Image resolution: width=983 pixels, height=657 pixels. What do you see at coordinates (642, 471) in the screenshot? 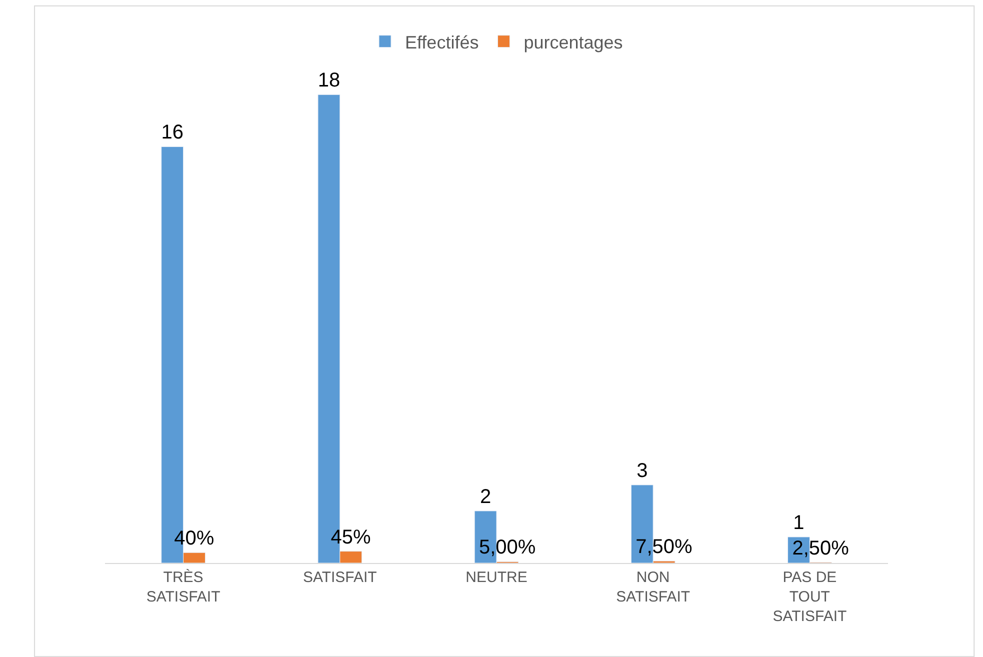
I see `data-label: 3` at bounding box center [642, 471].